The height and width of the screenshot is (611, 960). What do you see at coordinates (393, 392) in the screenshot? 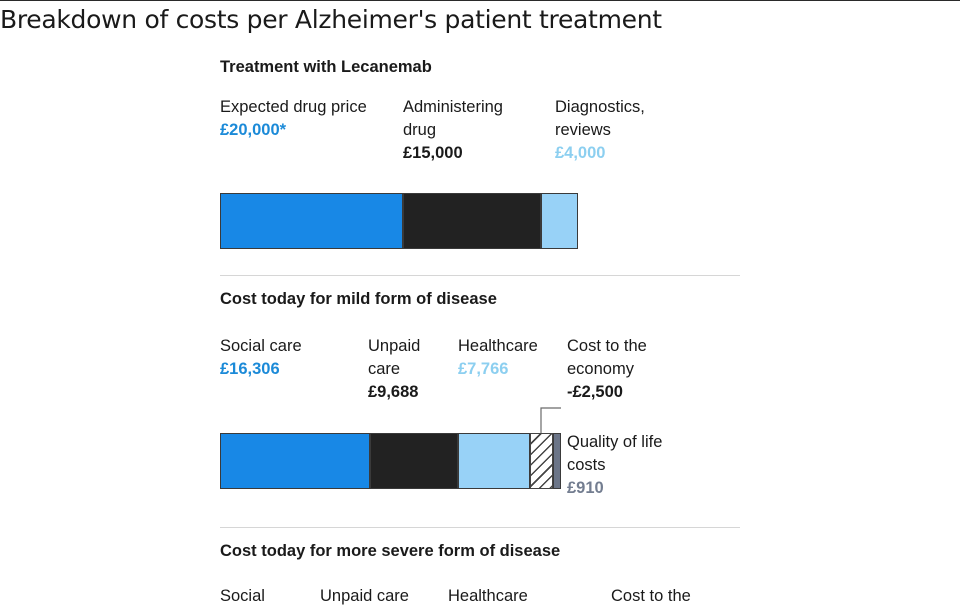
I see `value-unpaid-care: £9,688` at bounding box center [393, 392].